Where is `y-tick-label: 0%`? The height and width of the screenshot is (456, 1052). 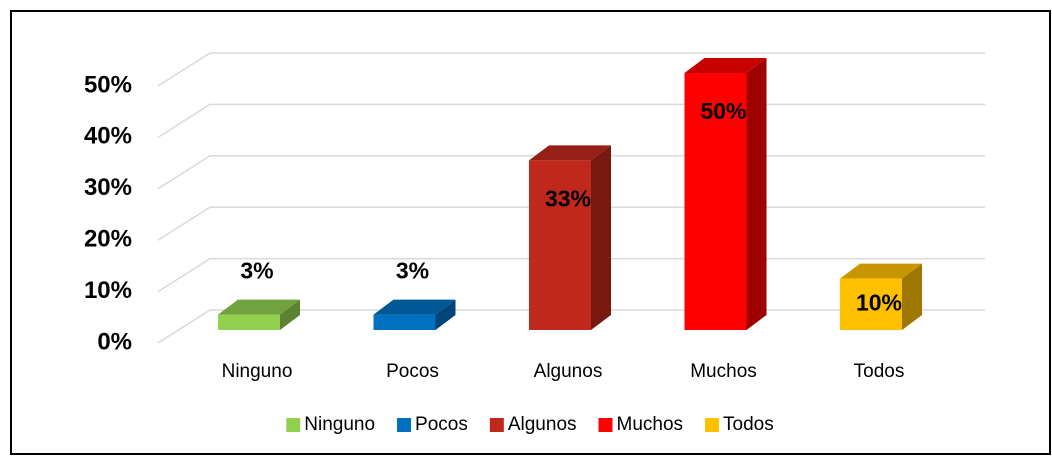
y-tick-label: 0% is located at coordinates (114, 341).